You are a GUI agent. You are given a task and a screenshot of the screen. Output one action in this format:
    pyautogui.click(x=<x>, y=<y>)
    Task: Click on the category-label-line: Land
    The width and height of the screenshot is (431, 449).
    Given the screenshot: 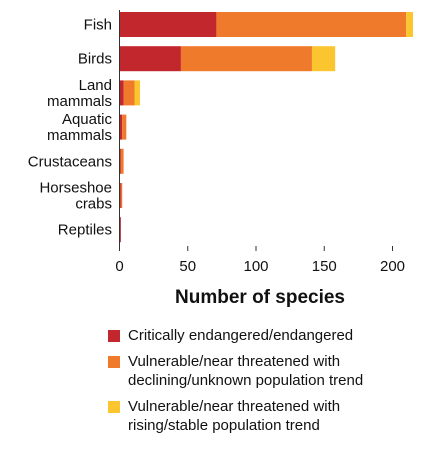 What is the action you would take?
    pyautogui.click(x=95, y=85)
    